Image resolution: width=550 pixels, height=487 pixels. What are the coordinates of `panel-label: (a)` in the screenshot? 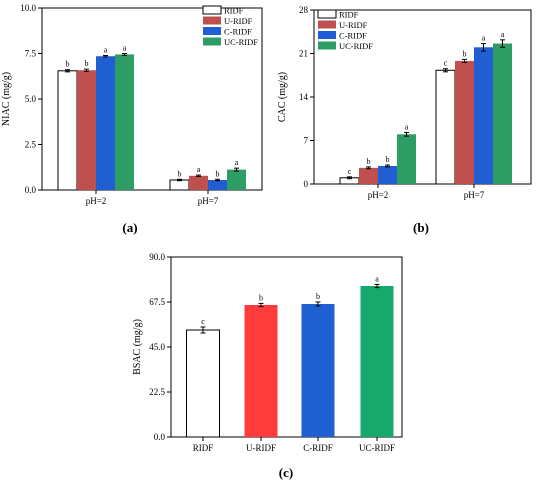 It's located at (129, 227).